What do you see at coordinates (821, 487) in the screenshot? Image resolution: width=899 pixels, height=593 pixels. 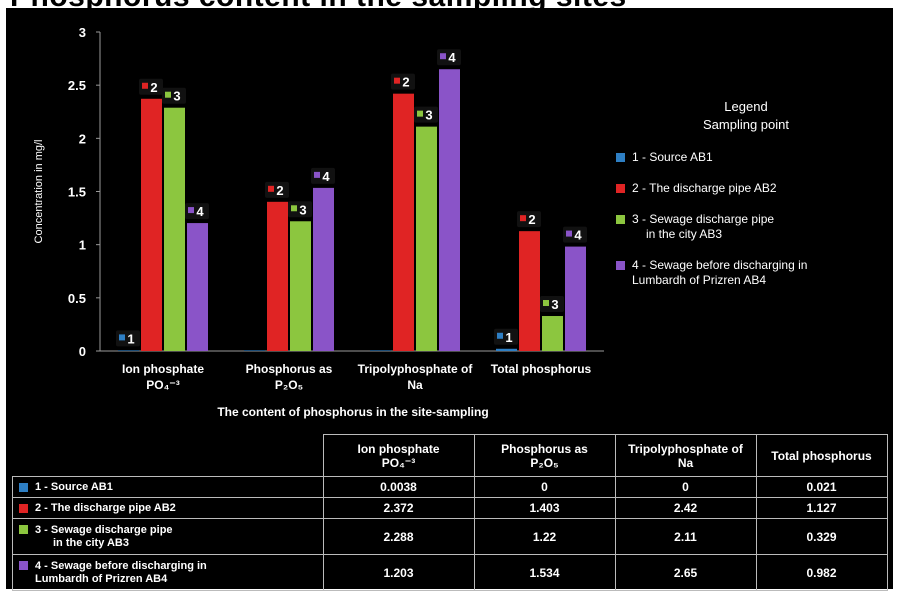 I see `table-cell: 0.021` at bounding box center [821, 487].